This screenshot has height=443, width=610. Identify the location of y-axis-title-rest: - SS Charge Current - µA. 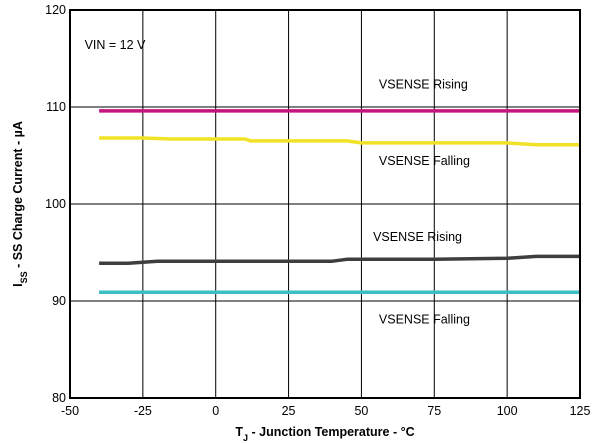
(18, 196).